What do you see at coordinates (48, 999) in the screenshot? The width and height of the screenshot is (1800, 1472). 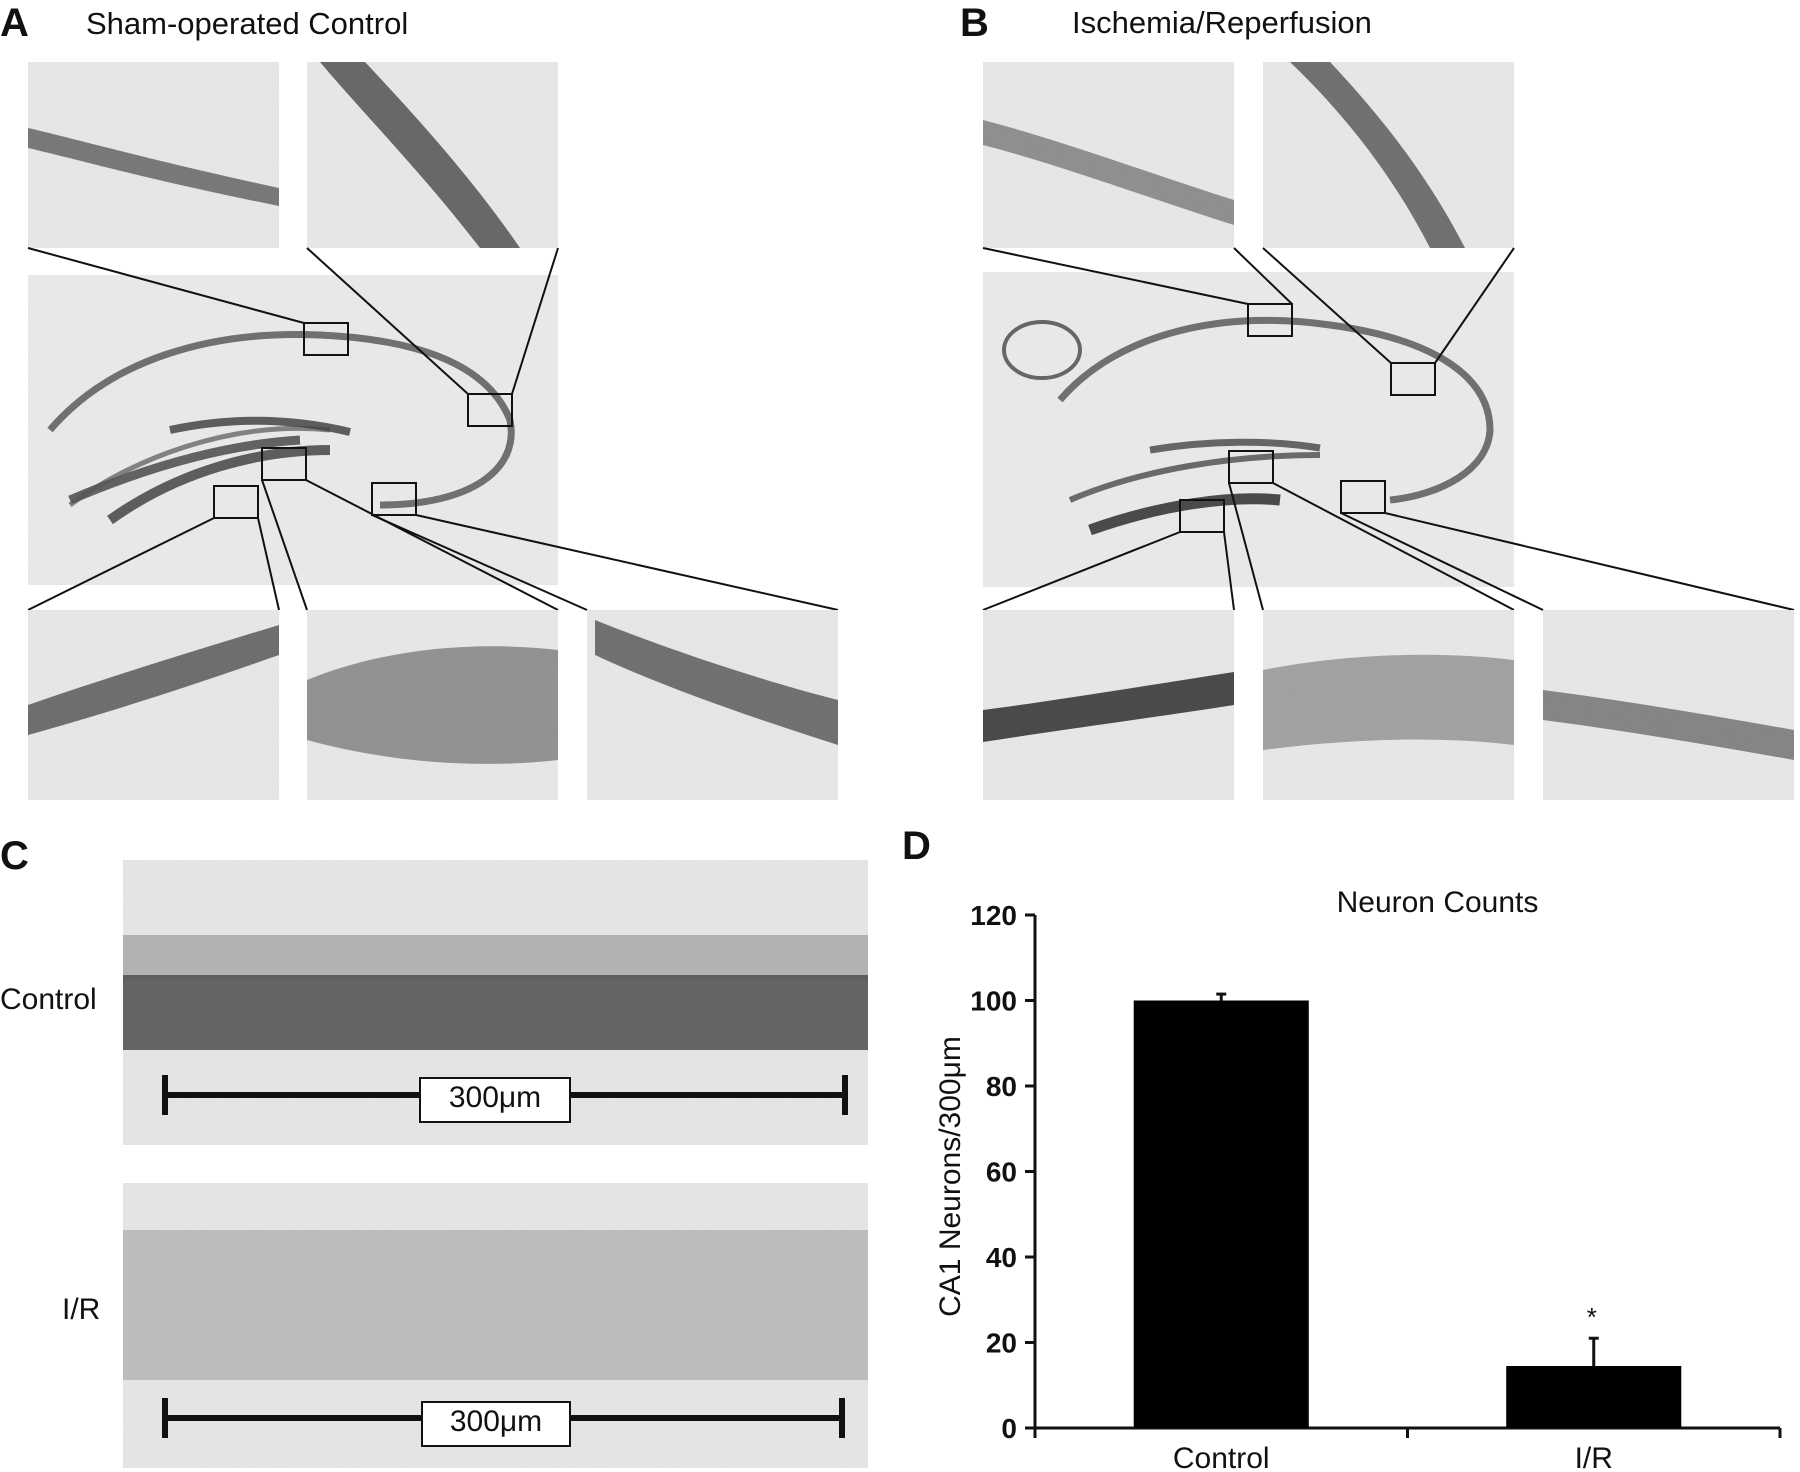 I see `panel-c-row-label-control: Control` at bounding box center [48, 999].